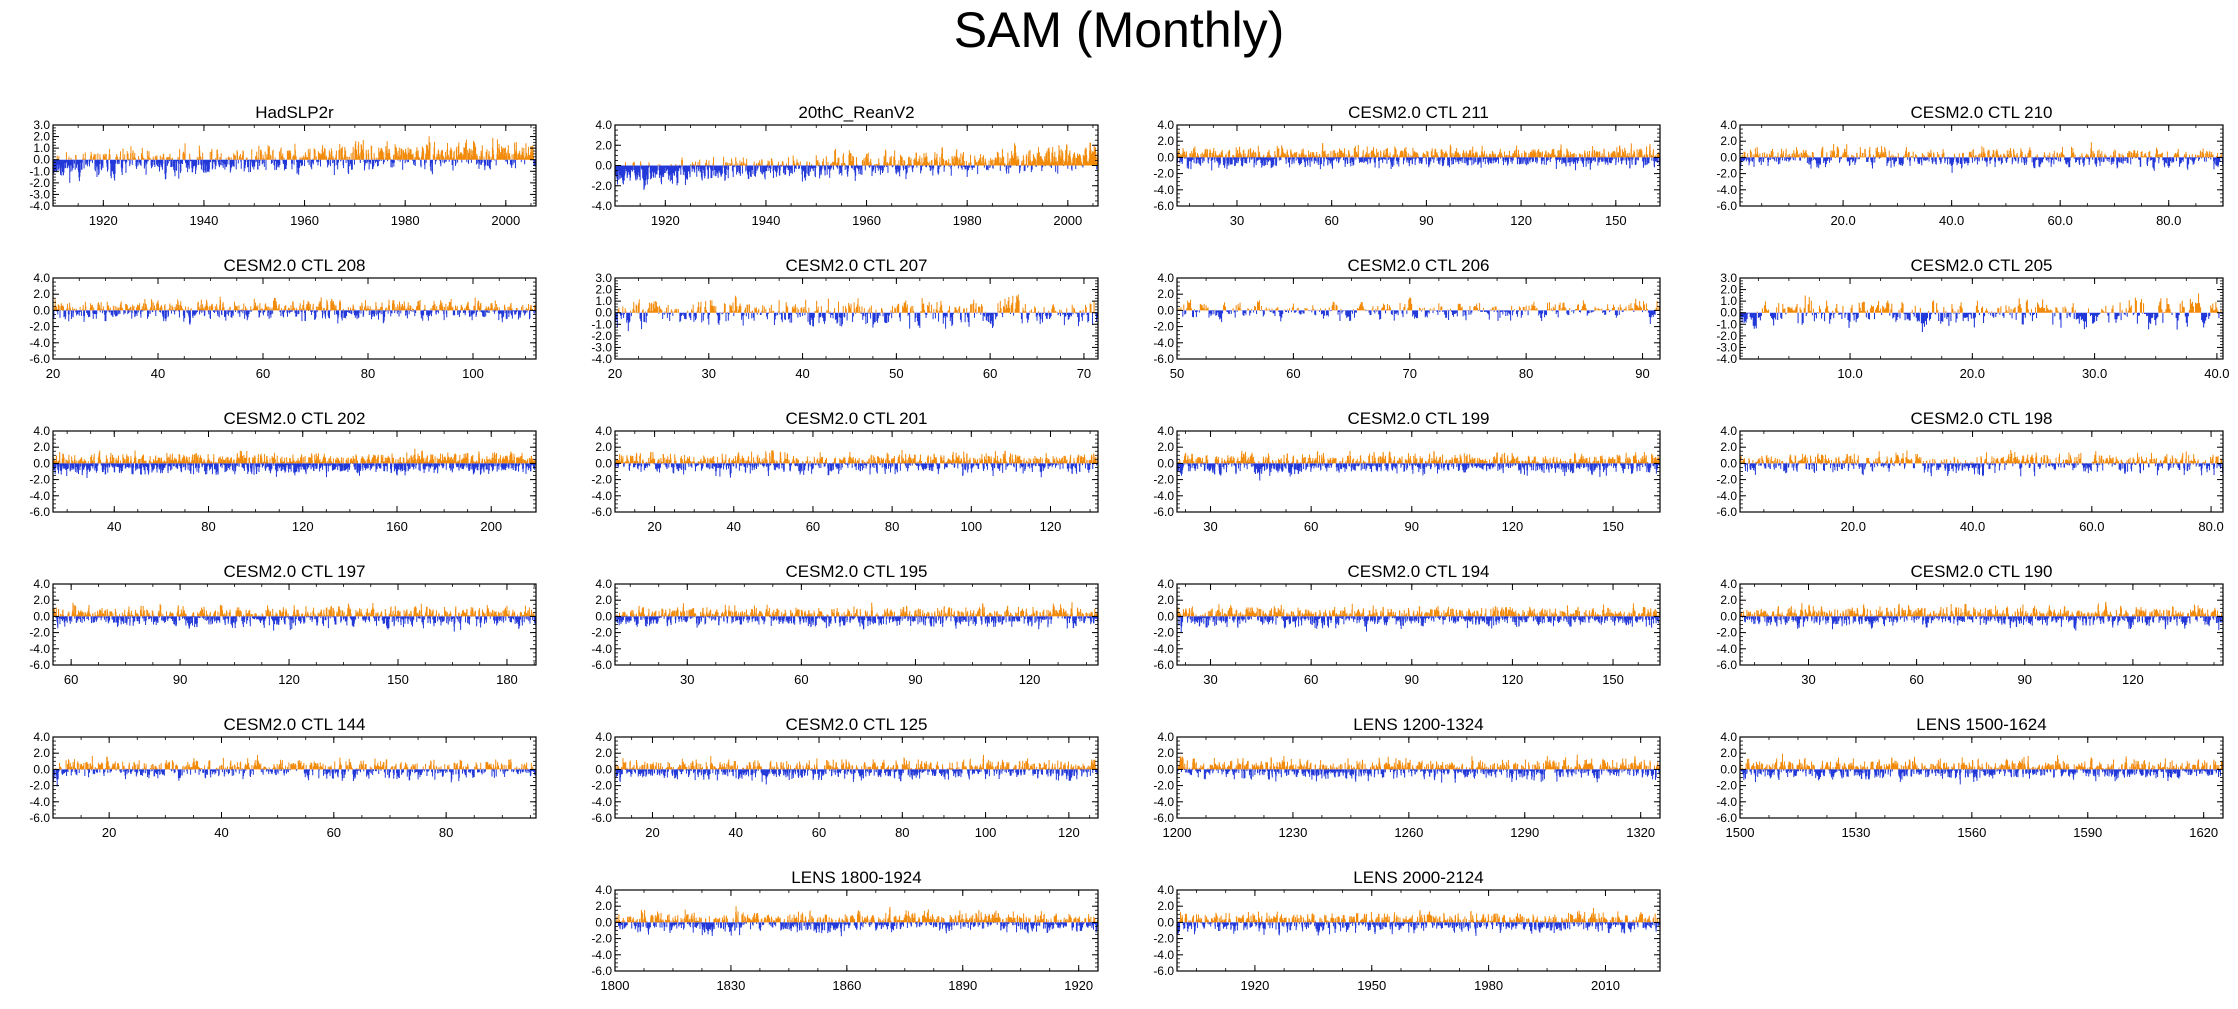 This screenshot has width=2238, height=1009. I want to click on panel-title: CESM2.0 CTL 144, so click(294, 724).